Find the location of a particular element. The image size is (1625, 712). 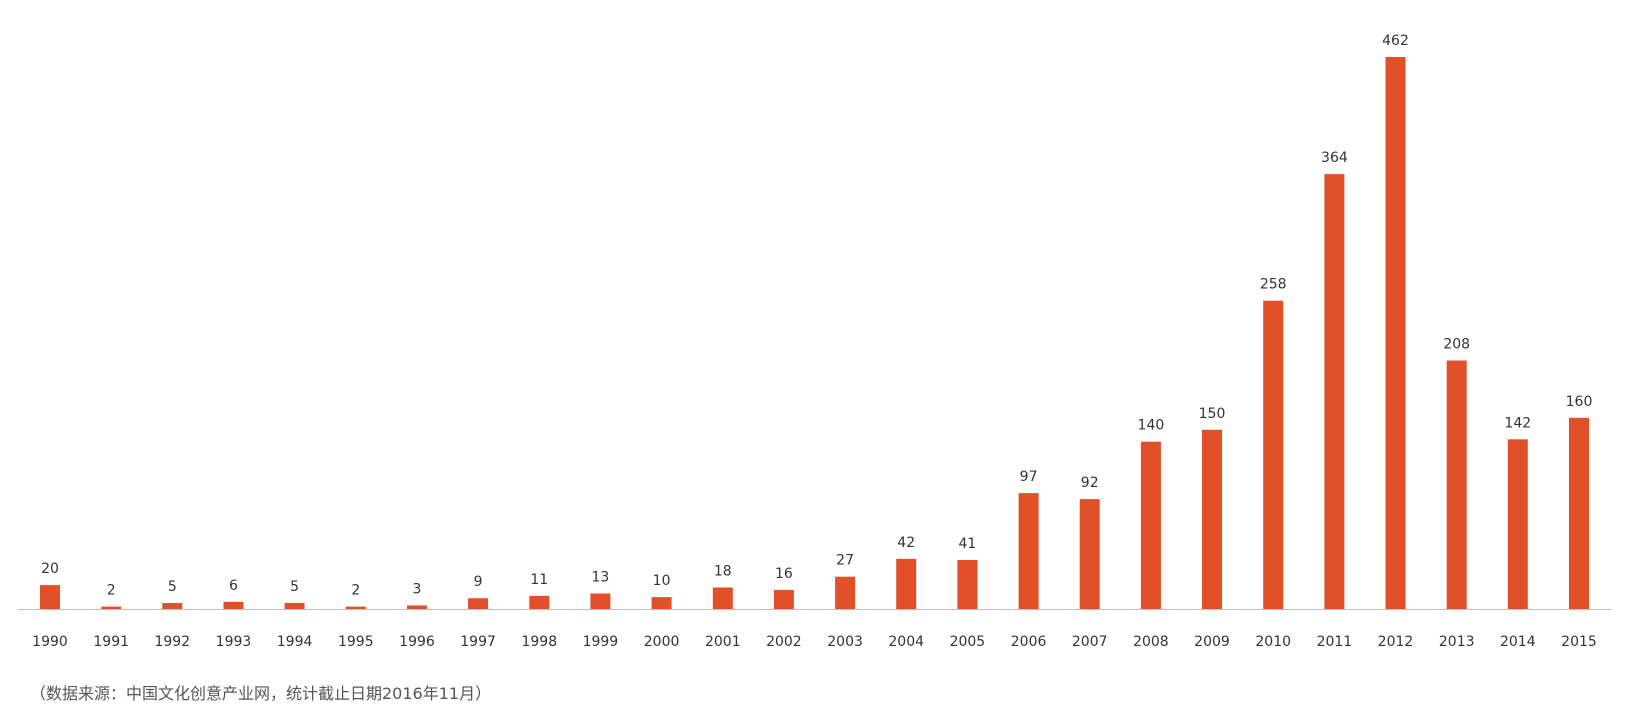

data-label-1995: 2 is located at coordinates (355, 591).